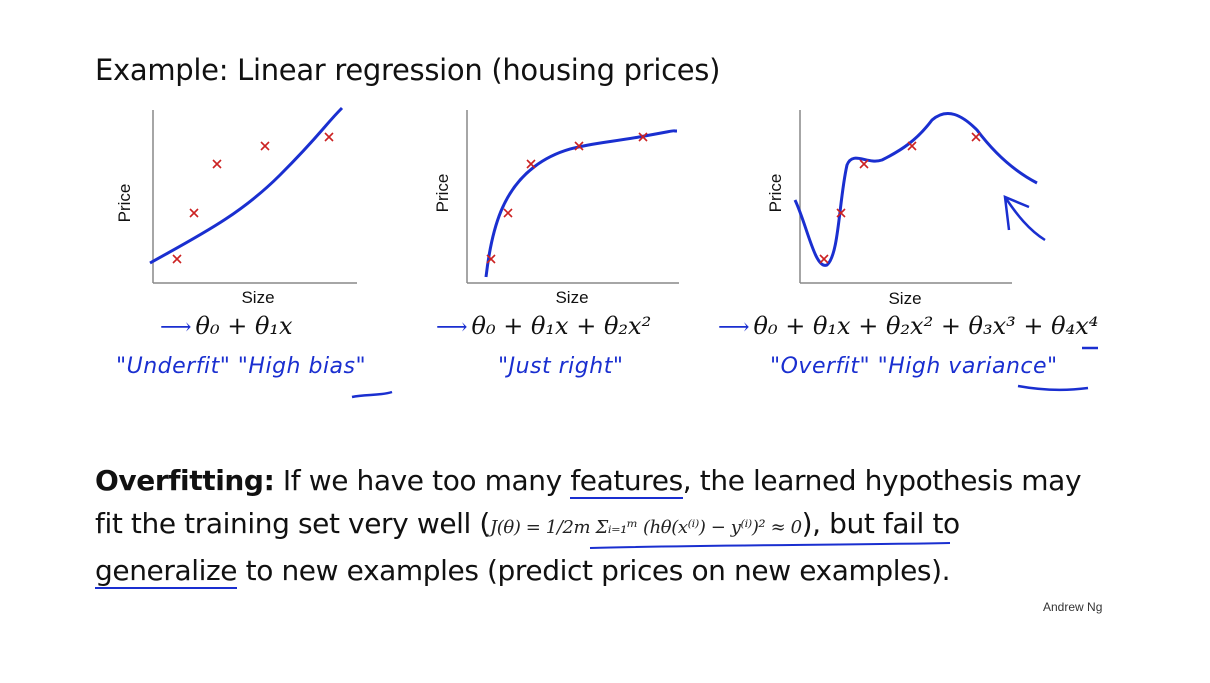 The image size is (1210, 683). I want to click on equation-overfit: ⟶ θ₀ + θ₁x + θ₂x² + θ₃x³ + θ₄x⁴, so click(908, 326).